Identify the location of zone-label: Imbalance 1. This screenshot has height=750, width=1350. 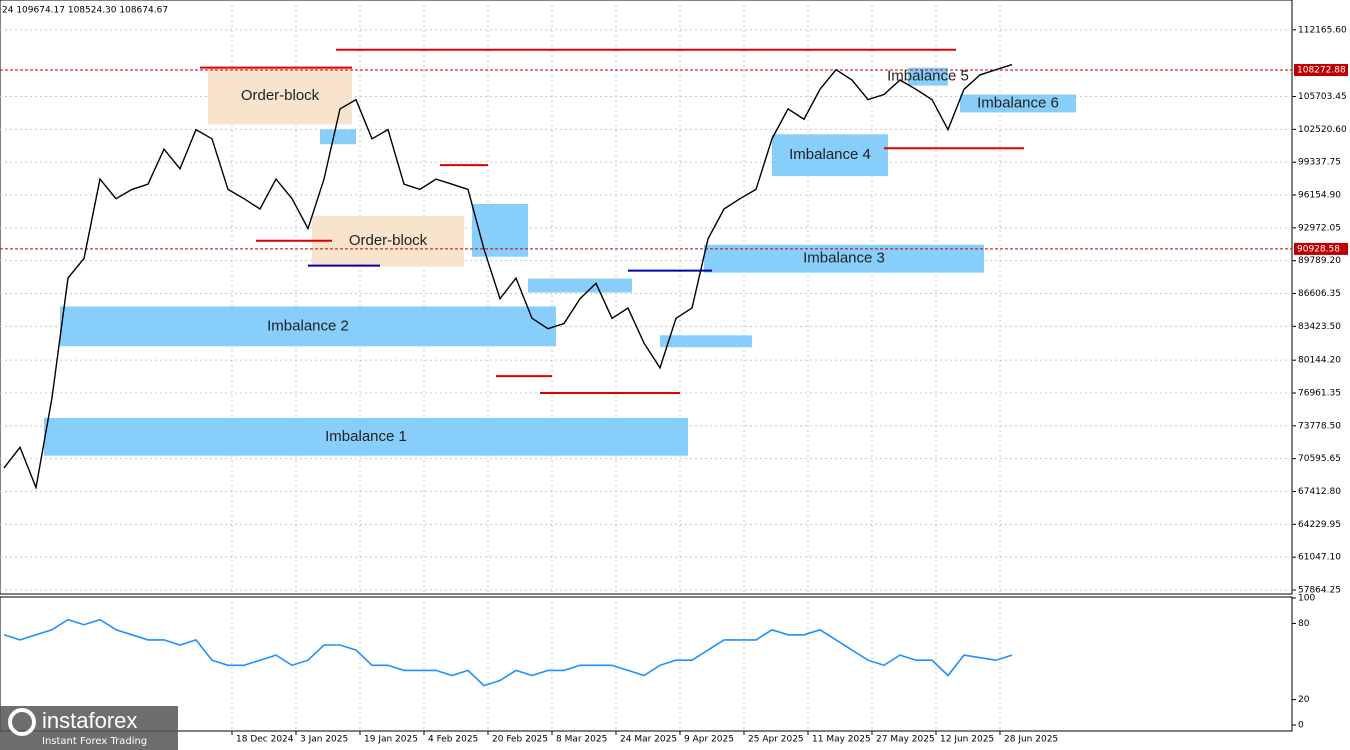
(366, 436).